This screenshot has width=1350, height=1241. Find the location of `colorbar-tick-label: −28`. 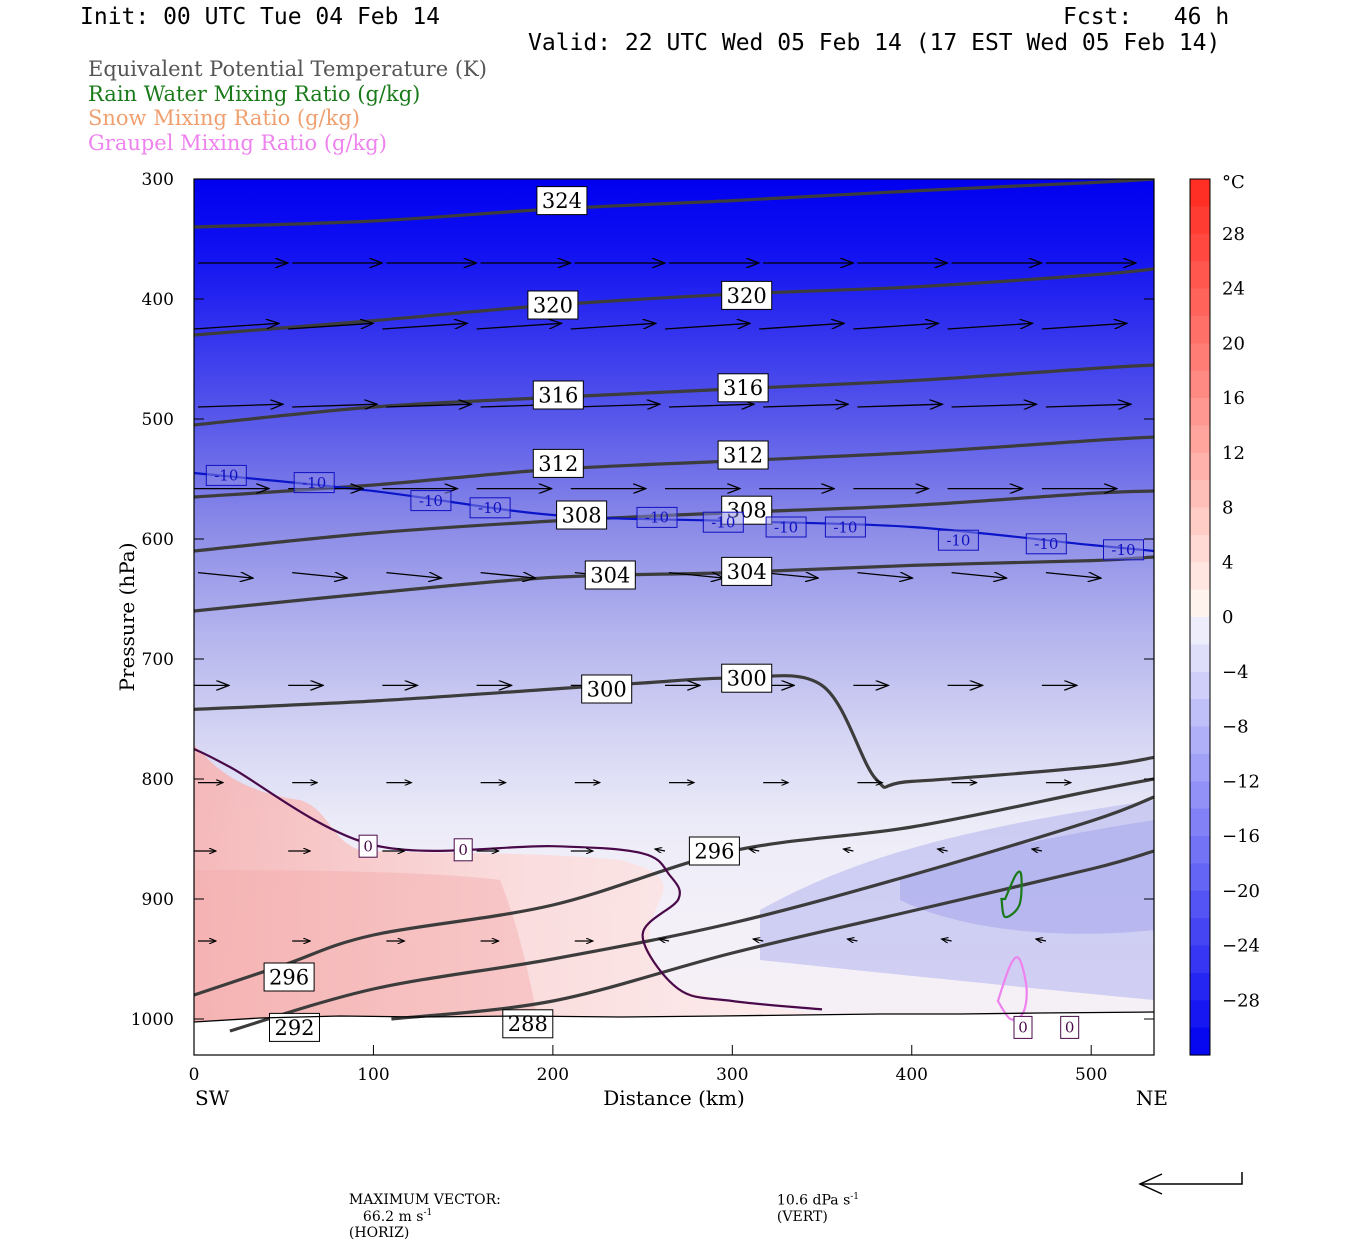

colorbar-tick-label: −28 is located at coordinates (1241, 1000).